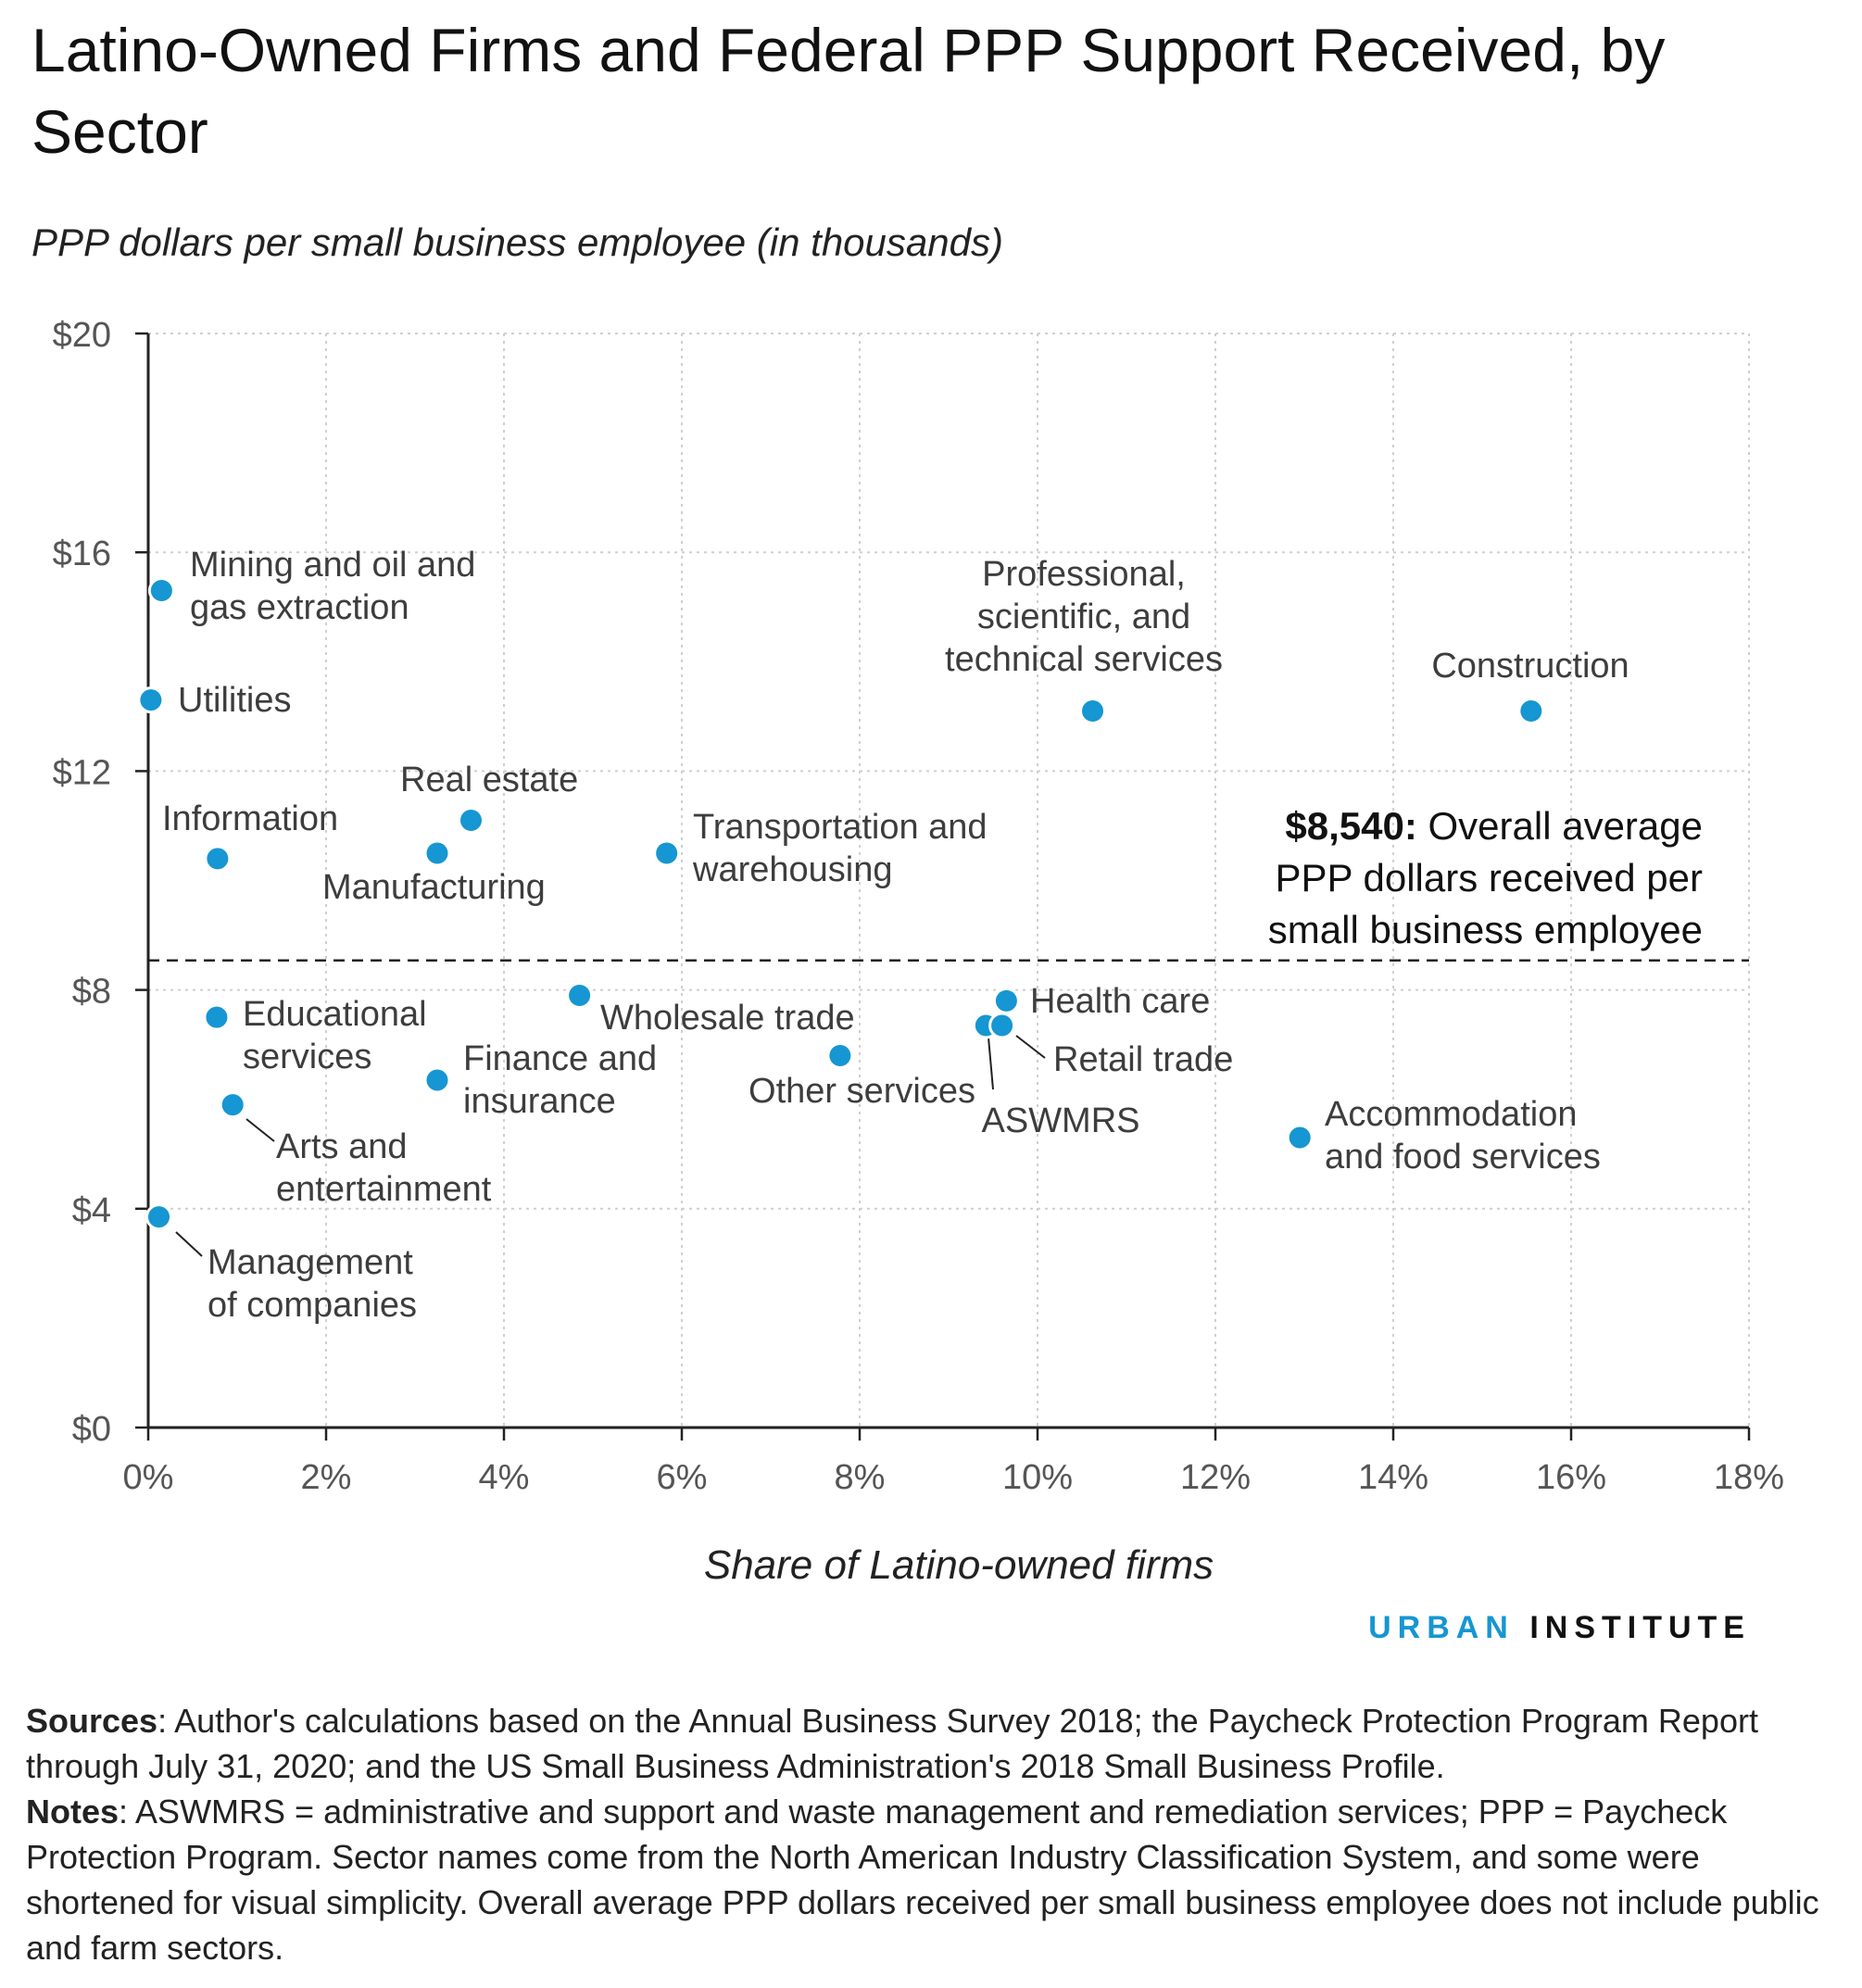  What do you see at coordinates (682, 1477) in the screenshot?
I see `x-tick-label: 6%` at bounding box center [682, 1477].